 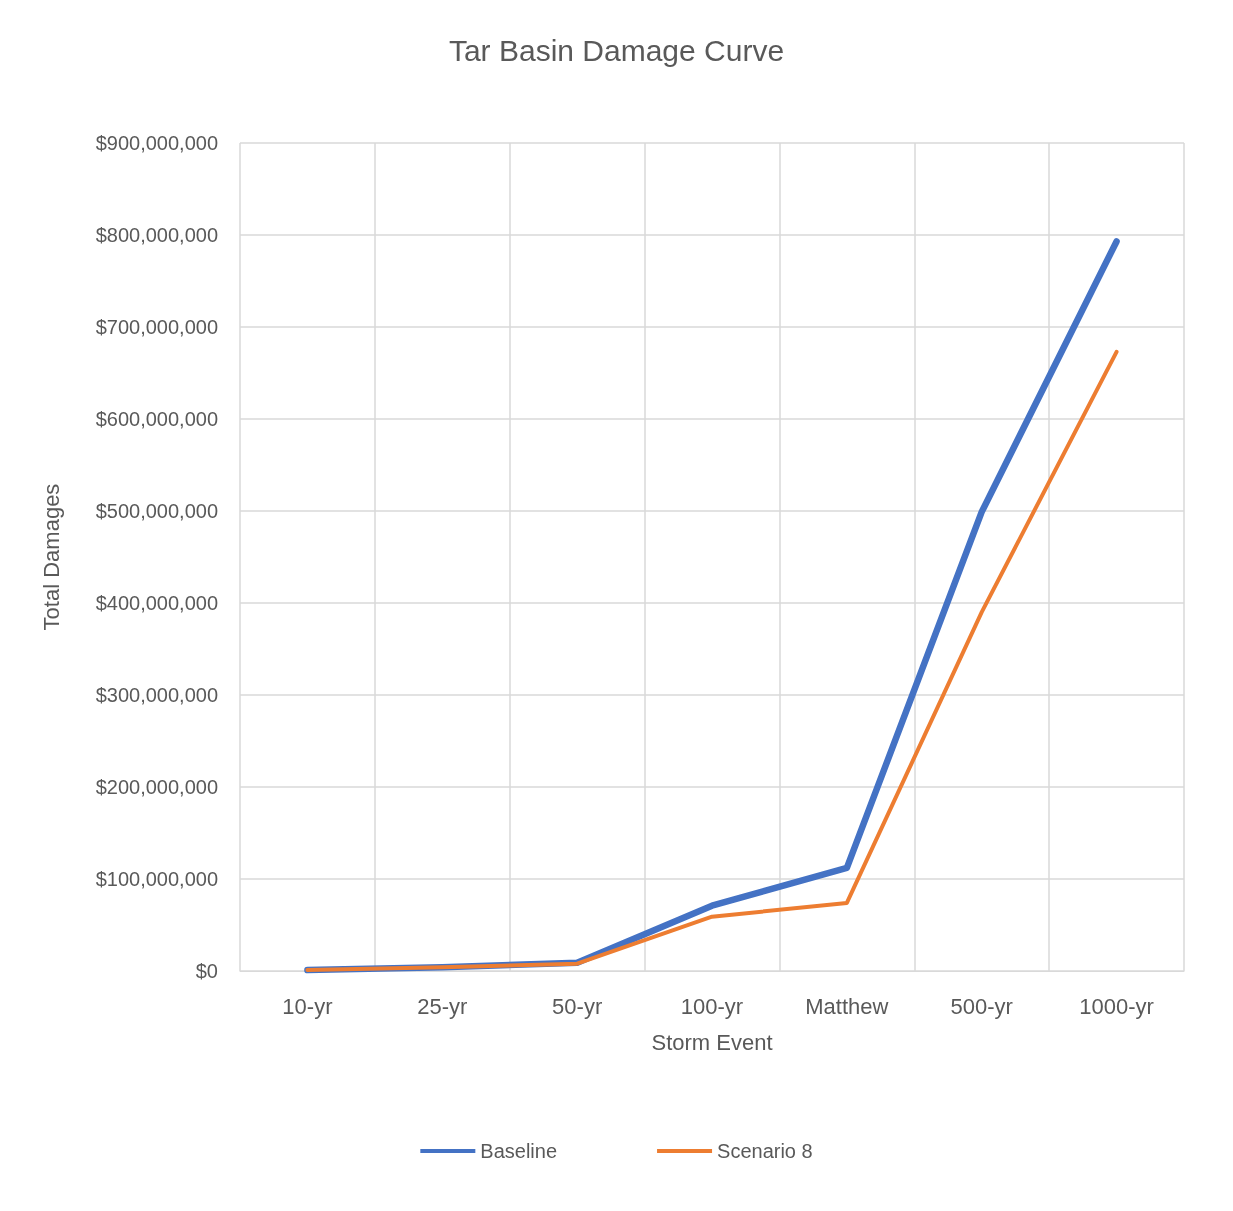 I want to click on y-axis-title: Total Damages, so click(x=51, y=557).